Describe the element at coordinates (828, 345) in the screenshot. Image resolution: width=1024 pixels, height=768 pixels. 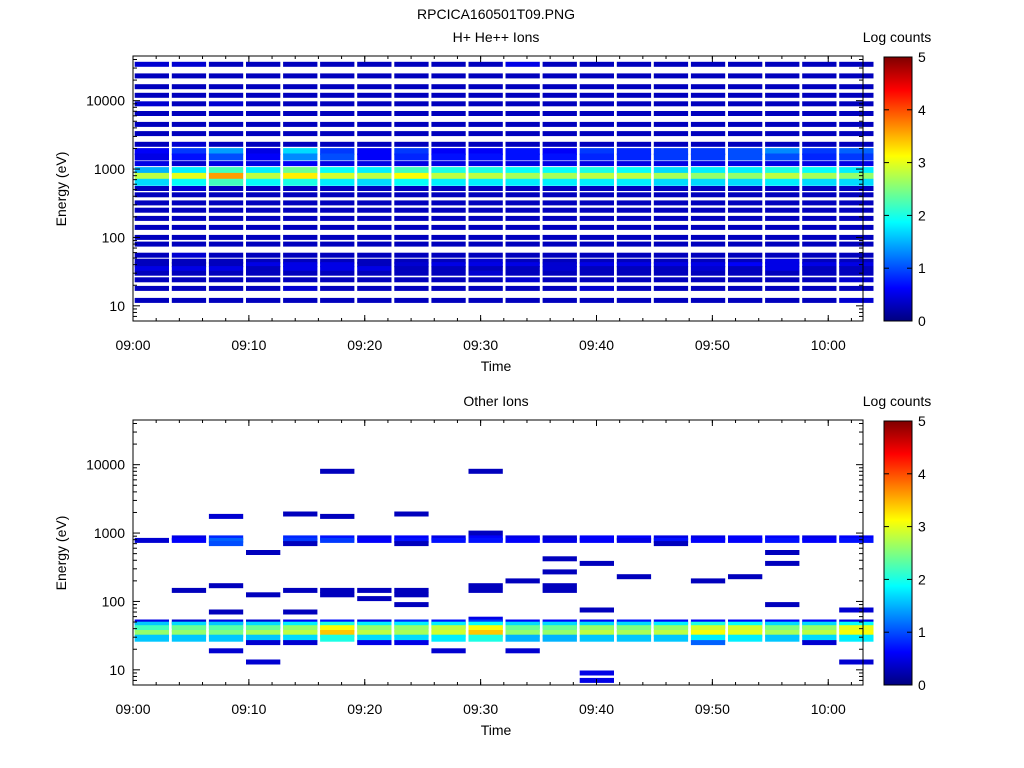
I see `x-tick-label: 10:00` at that location.